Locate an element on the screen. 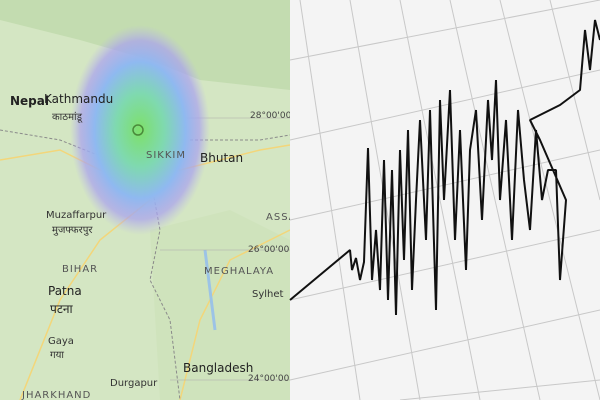 The image size is (600, 400). epicenter is located at coordinates (138, 130).